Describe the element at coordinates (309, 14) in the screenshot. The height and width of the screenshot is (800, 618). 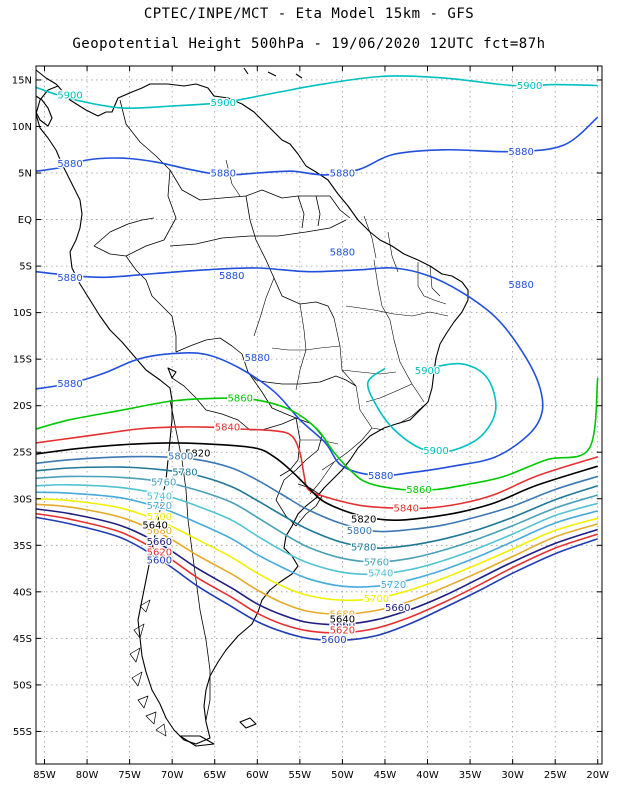
I see `title-line-1: CPTEC/INPE/MCT - Eta Model 15km - GFS` at that location.